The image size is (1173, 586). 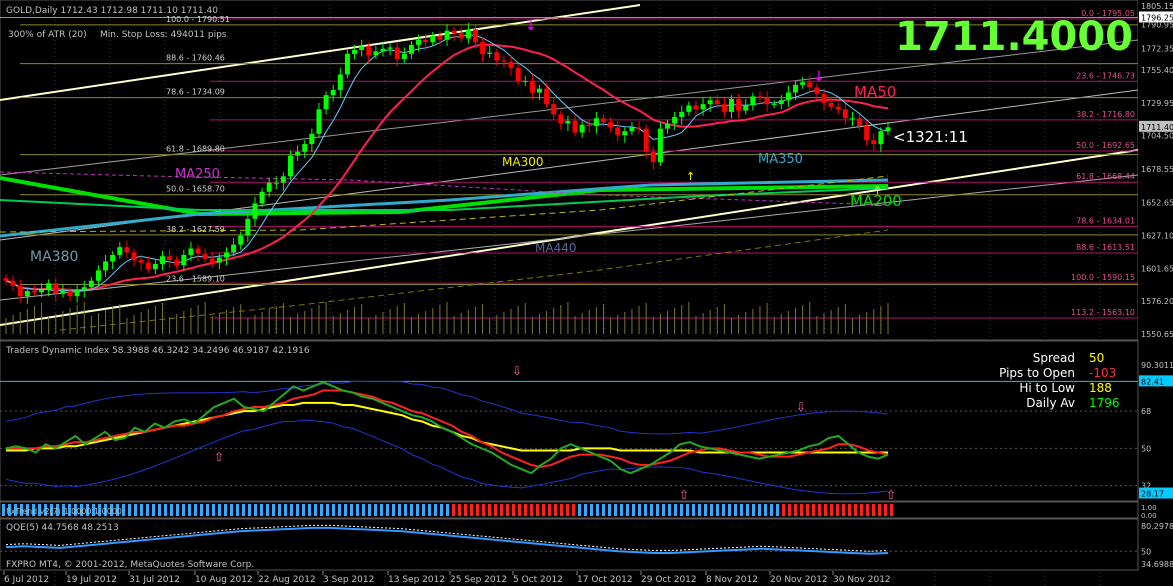 I want to click on fib-label: 0.0 - 1795.05, so click(x=1108, y=13).